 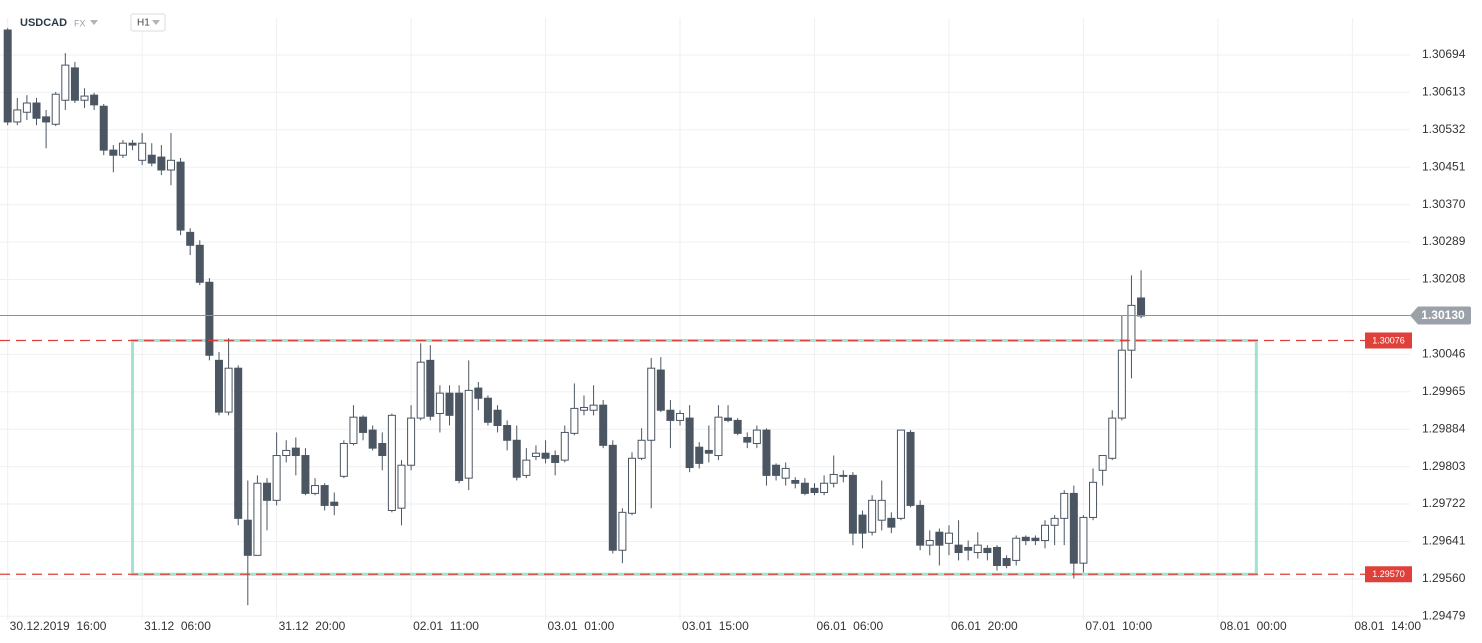 What do you see at coordinates (1444, 204) in the screenshot?
I see `y-tick-label: 1.30370` at bounding box center [1444, 204].